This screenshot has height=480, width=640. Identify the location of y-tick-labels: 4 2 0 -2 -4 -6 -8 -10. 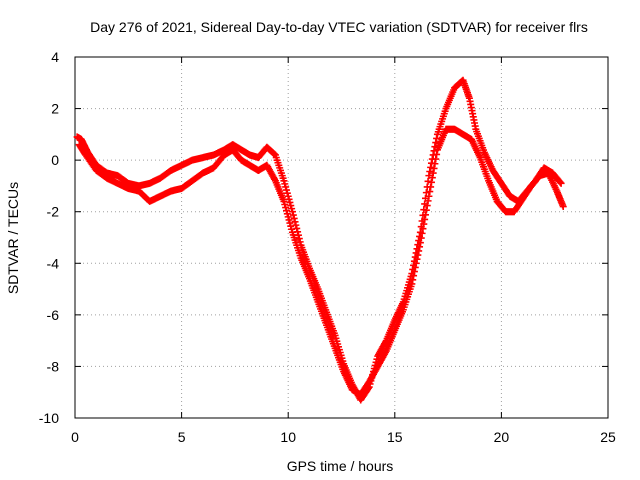
(49, 237).